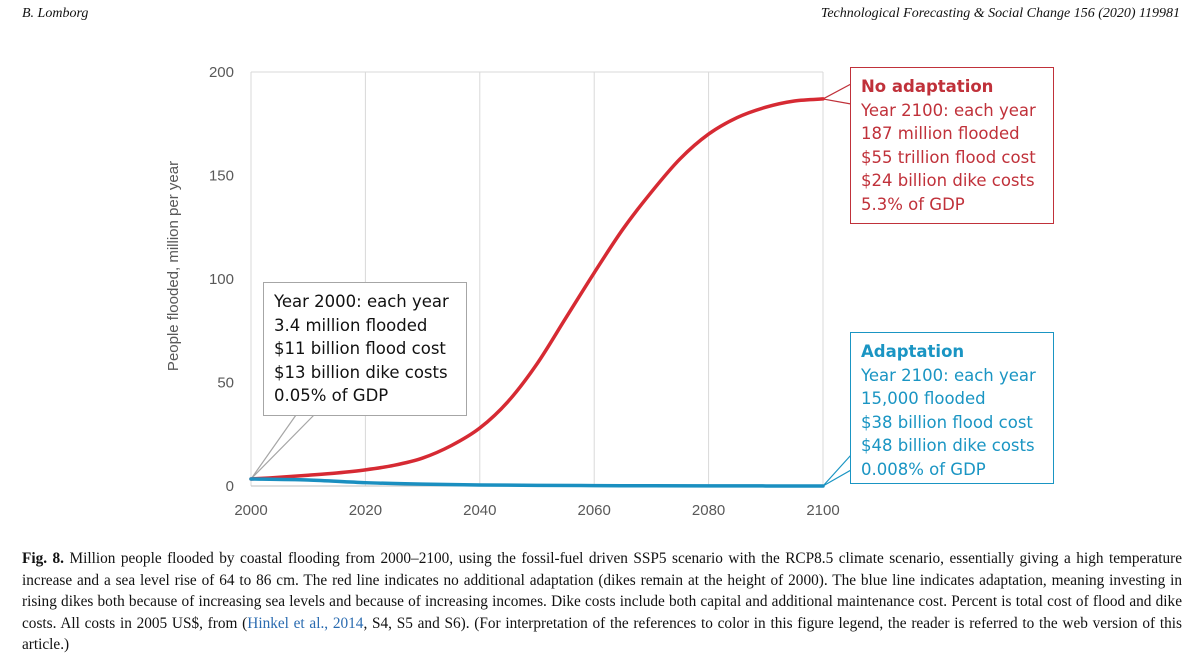 Image resolution: width=1200 pixels, height=664 pixels. I want to click on y-tick-label: 50, so click(225, 383).